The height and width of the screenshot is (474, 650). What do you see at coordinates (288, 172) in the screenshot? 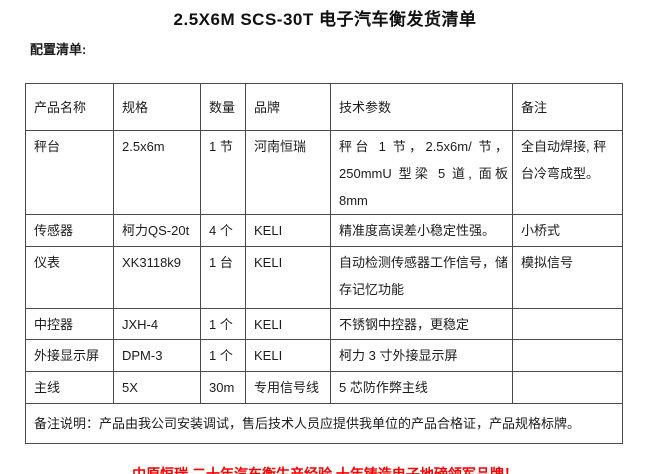
I see `cell-brand: 河南恒瑞` at bounding box center [288, 172].